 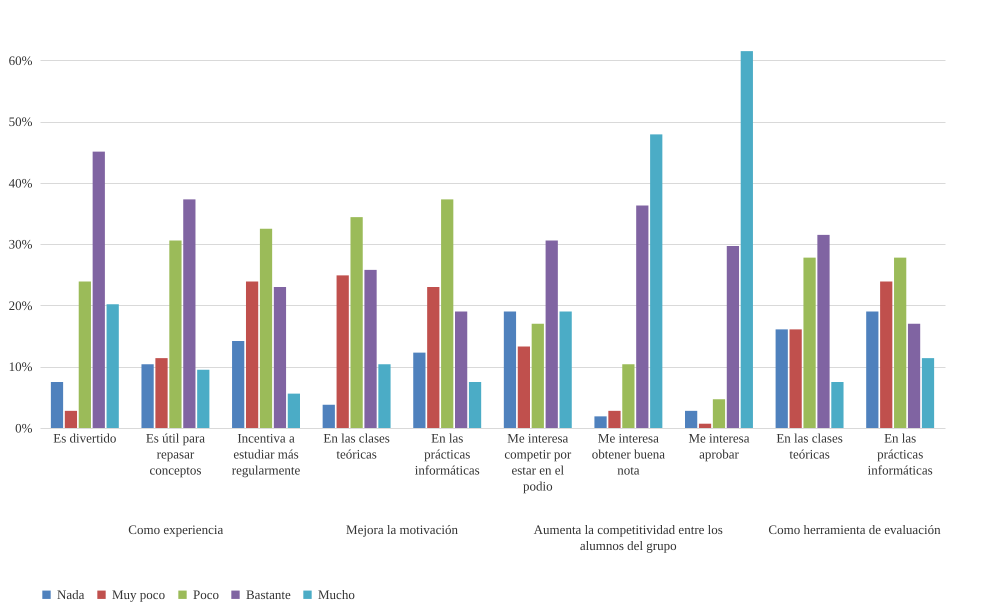 What do you see at coordinates (24, 428) in the screenshot?
I see `y-tick-label: 0%` at bounding box center [24, 428].